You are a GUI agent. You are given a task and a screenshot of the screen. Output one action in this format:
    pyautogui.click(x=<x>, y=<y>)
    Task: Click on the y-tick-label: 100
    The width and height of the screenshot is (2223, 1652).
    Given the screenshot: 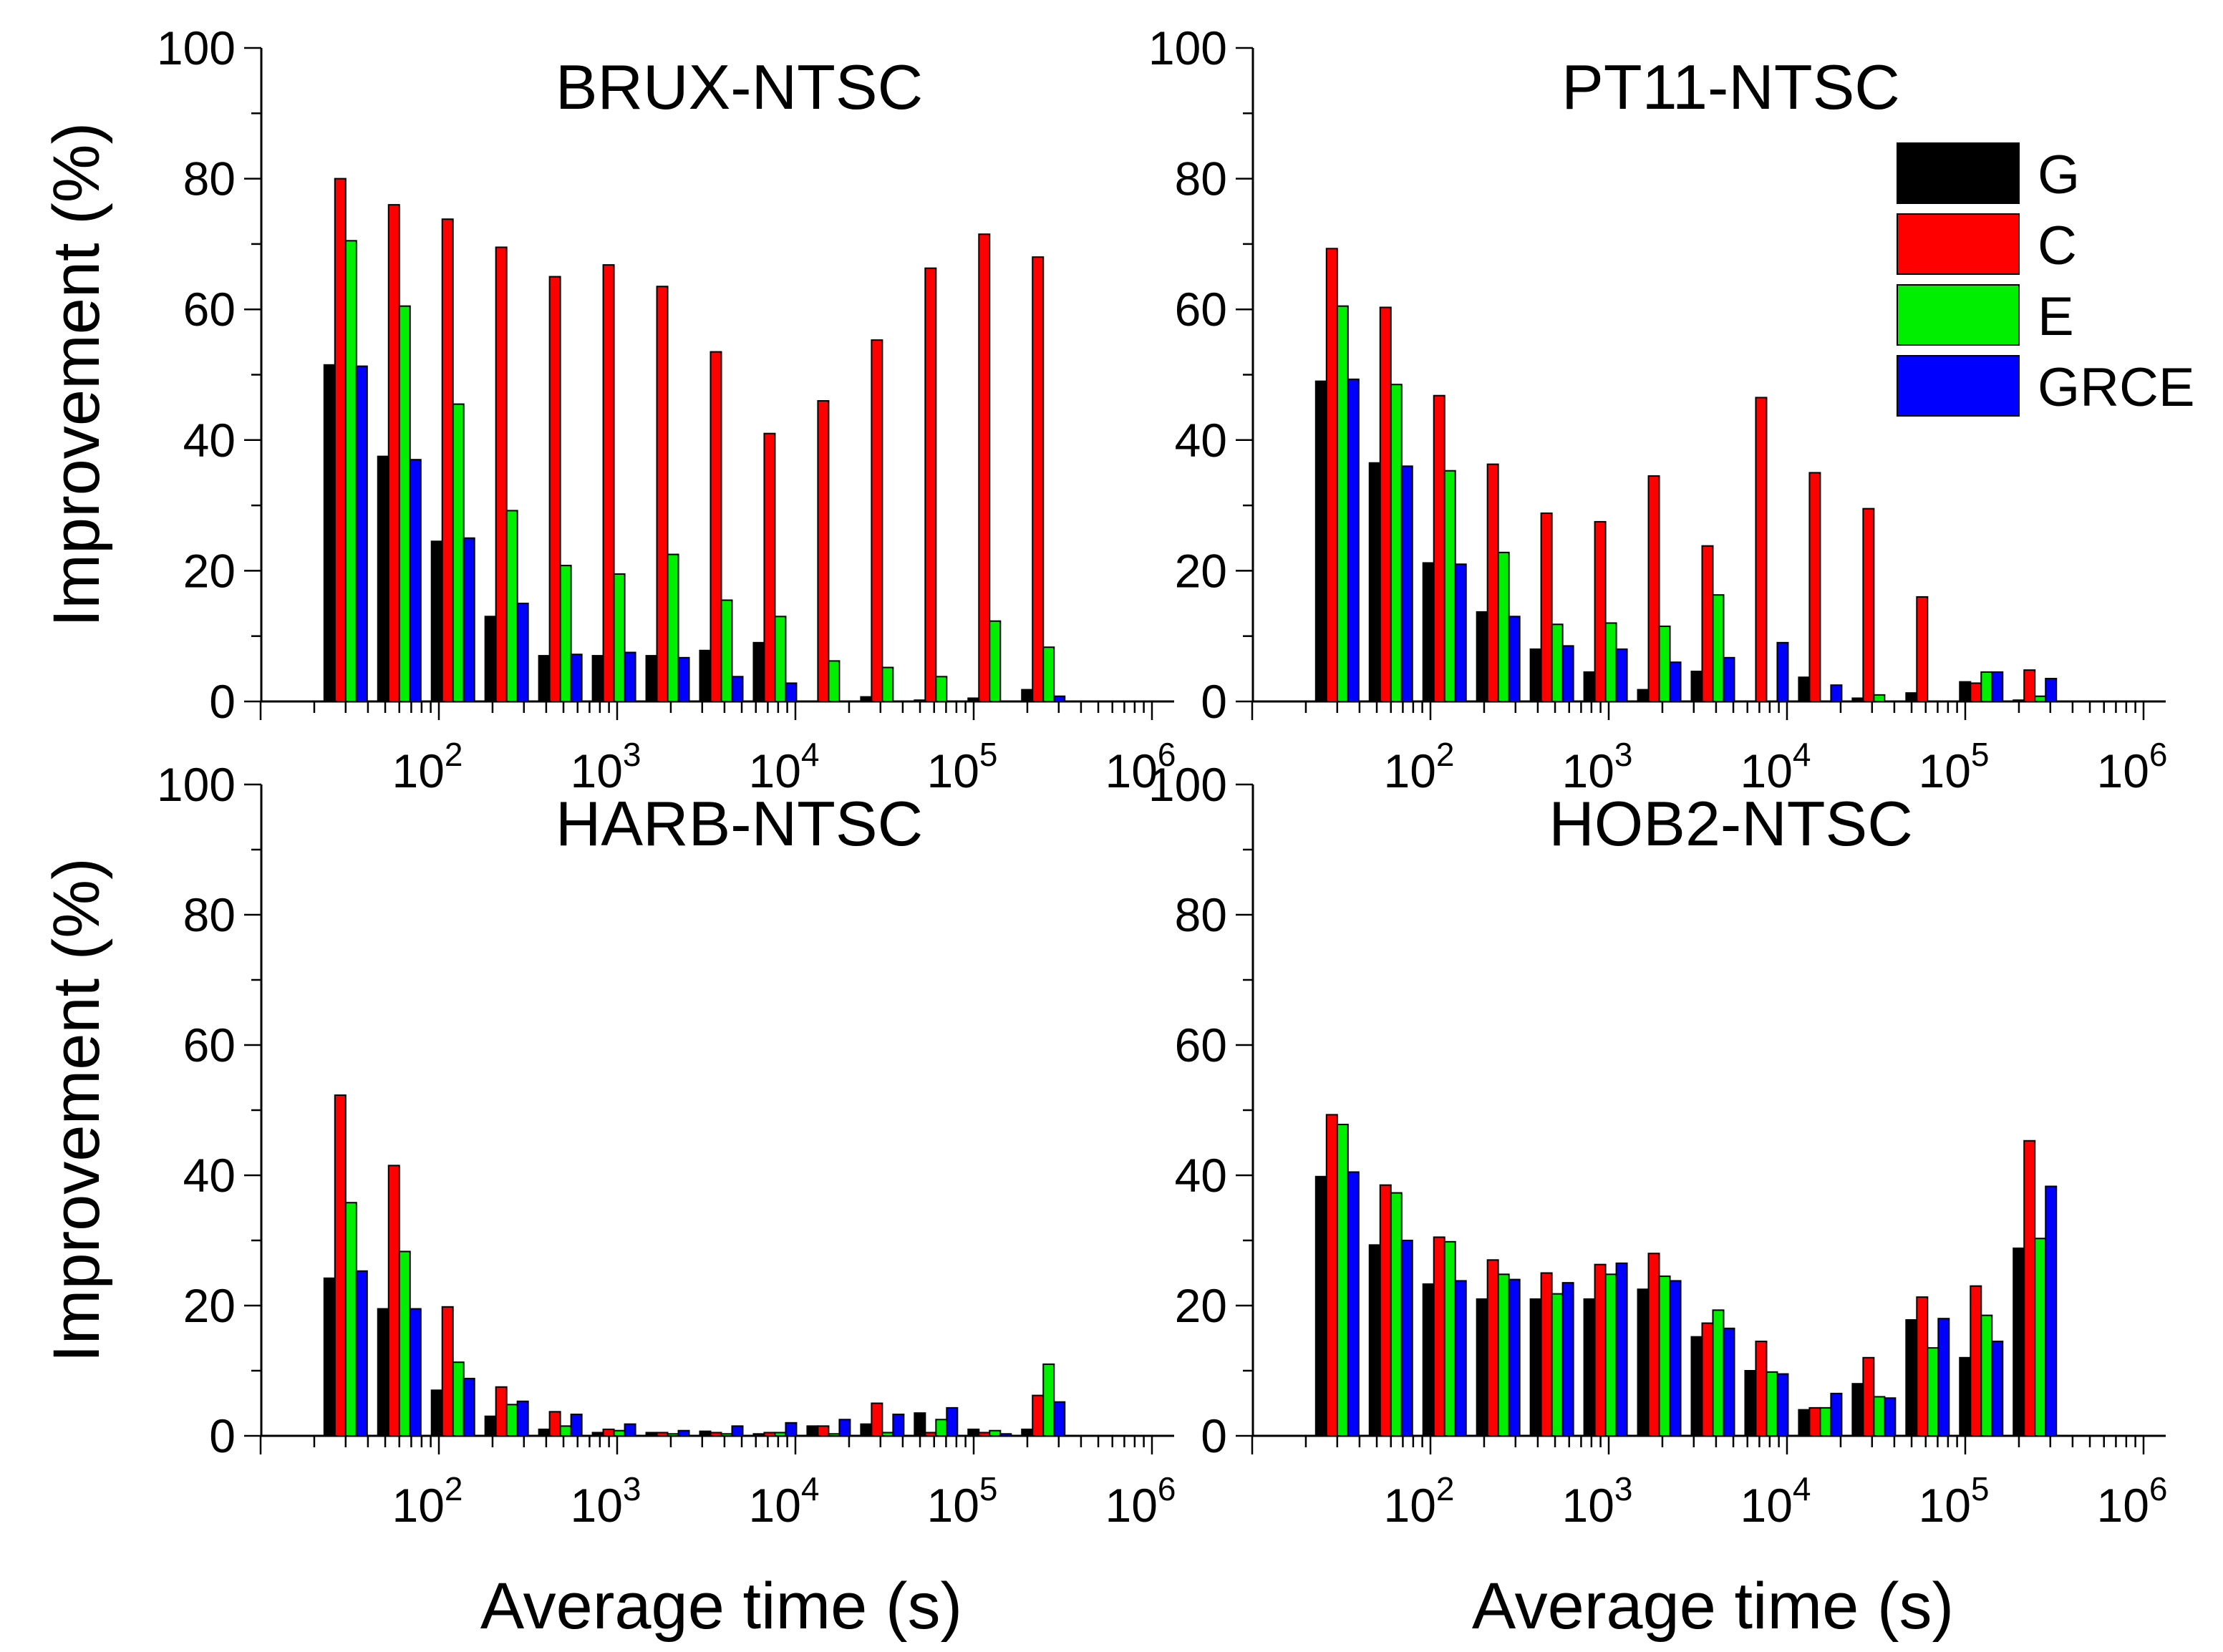 What is the action you would take?
    pyautogui.click(x=1187, y=47)
    